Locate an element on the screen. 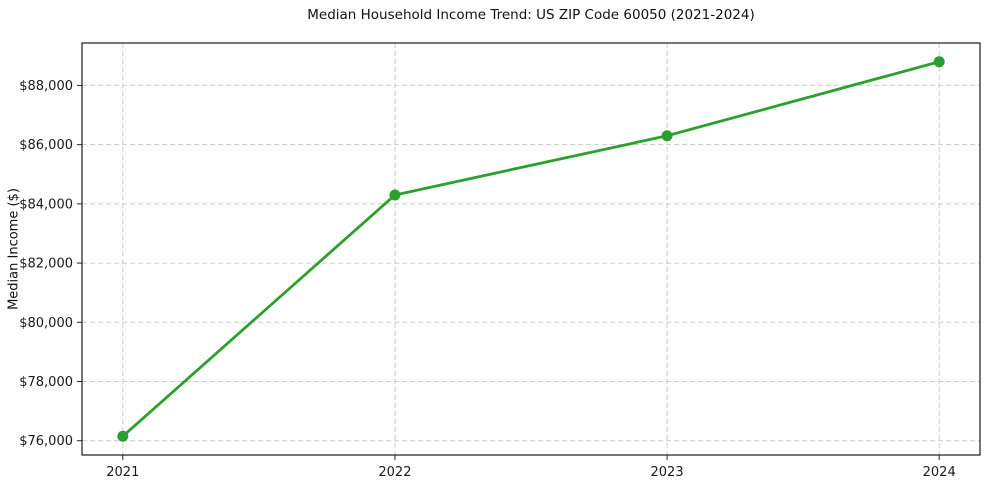  y-tick-label: $82,000 is located at coordinates (46, 264).